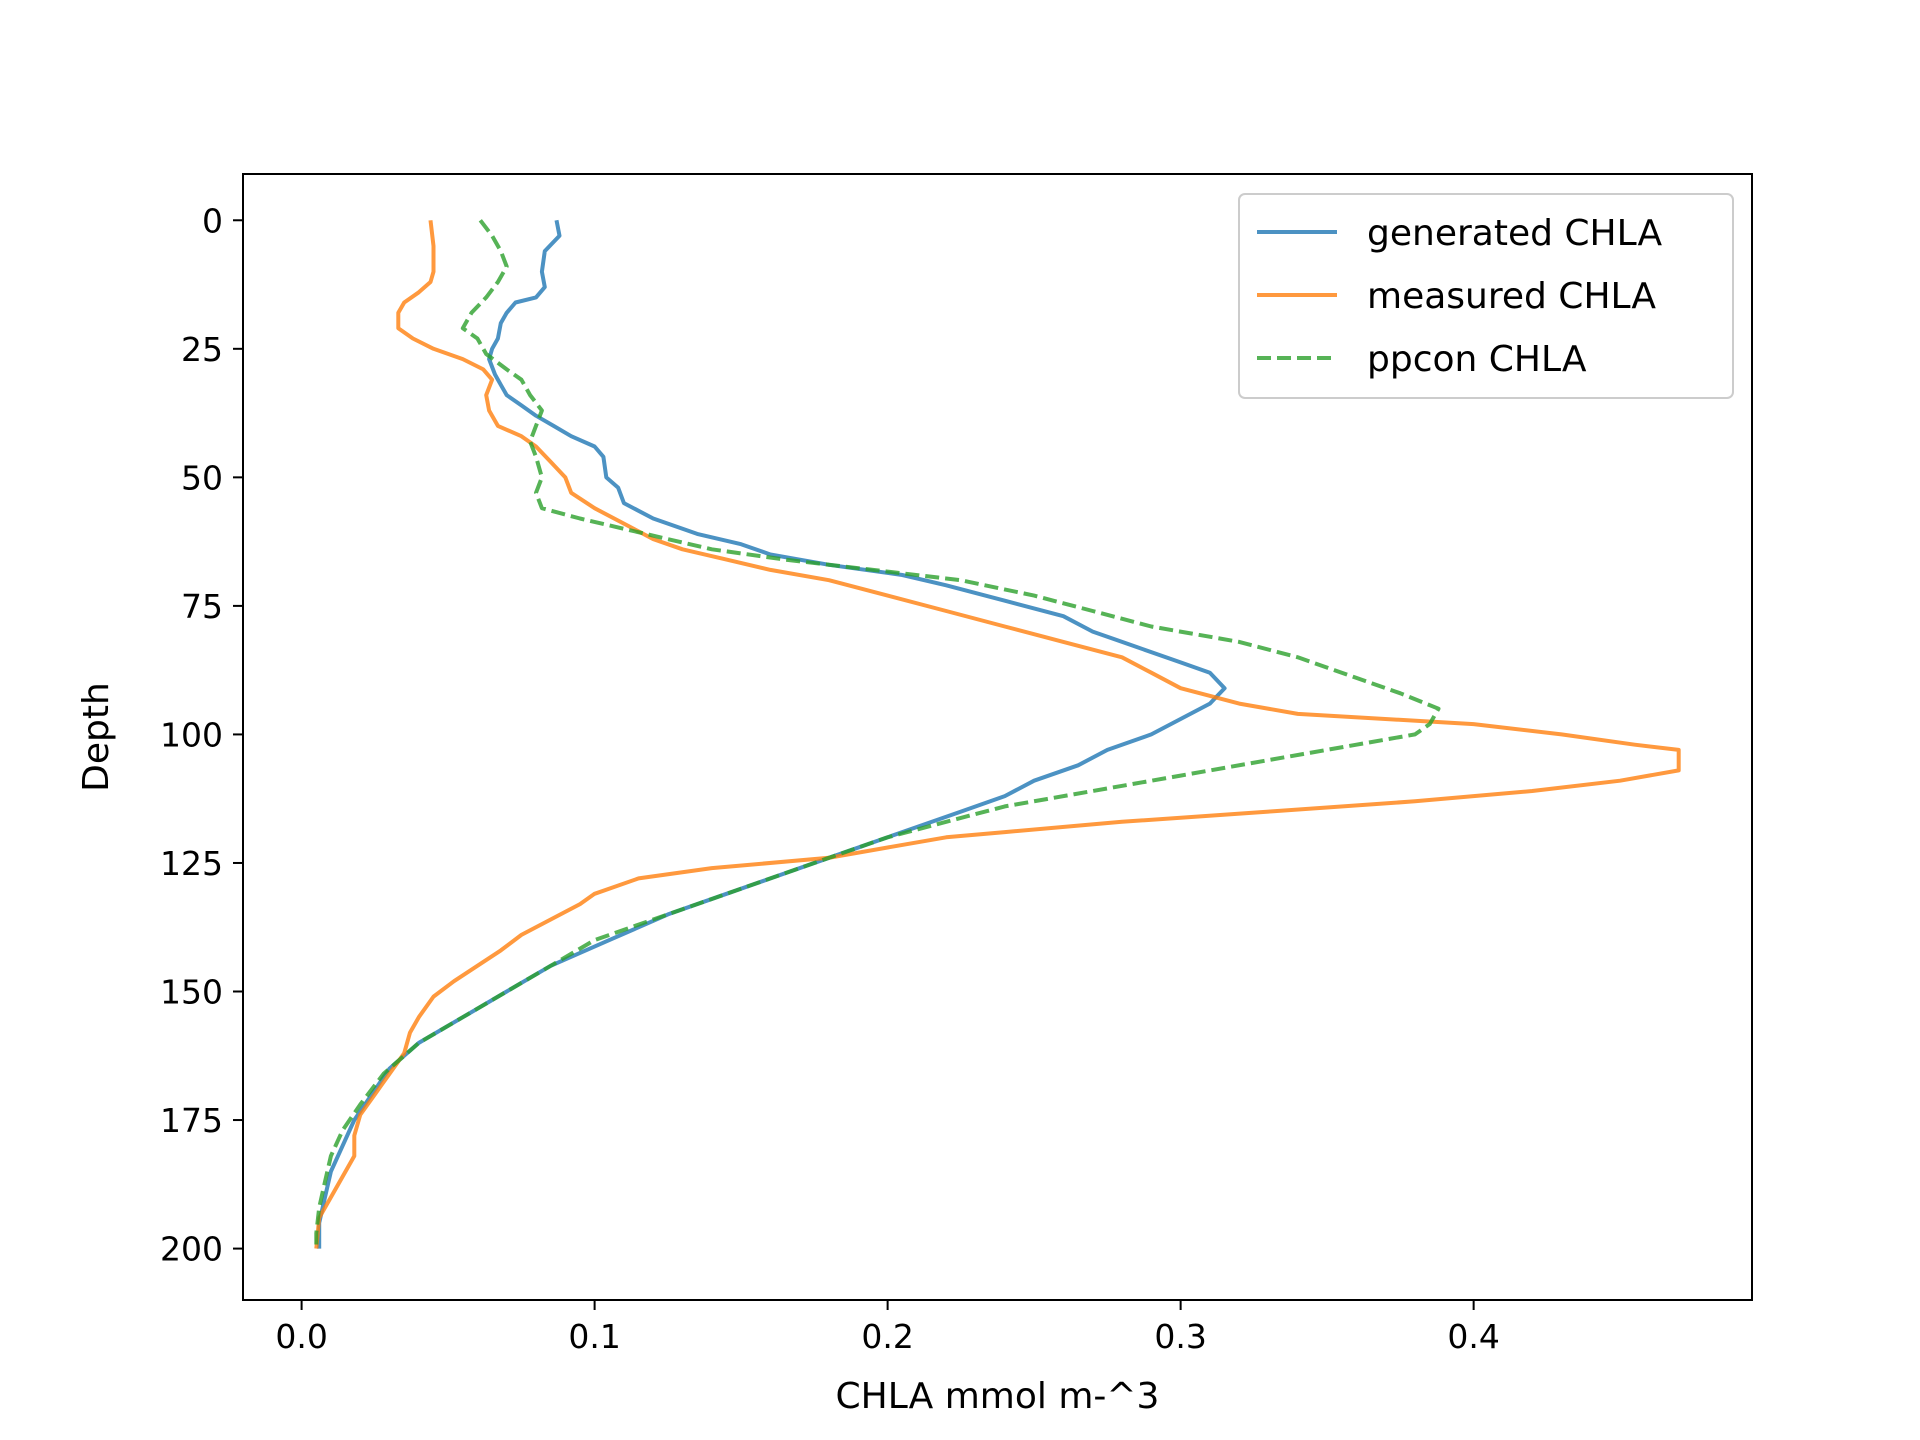 The height and width of the screenshot is (1440, 1920). What do you see at coordinates (191, 734) in the screenshot?
I see `y-tick-label: 100` at bounding box center [191, 734].